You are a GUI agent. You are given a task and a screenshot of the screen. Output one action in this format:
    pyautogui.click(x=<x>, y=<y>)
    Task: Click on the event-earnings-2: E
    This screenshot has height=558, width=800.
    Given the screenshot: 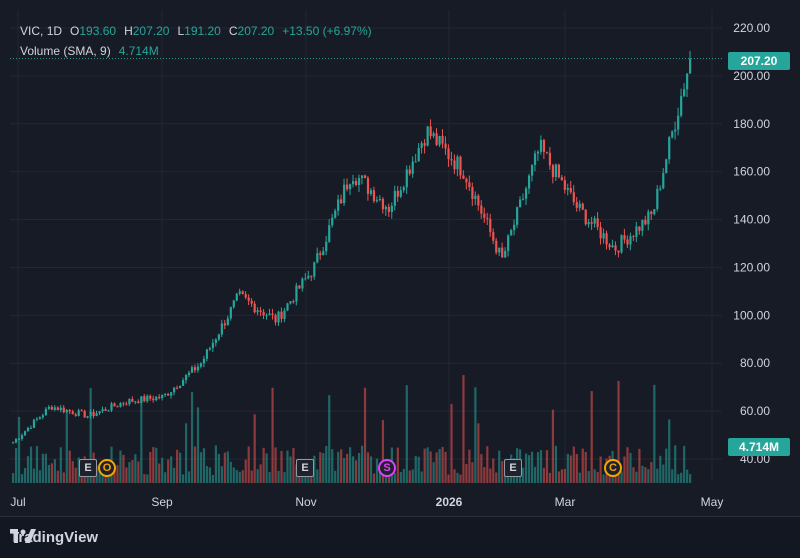 What is the action you would take?
    pyautogui.click(x=305, y=468)
    